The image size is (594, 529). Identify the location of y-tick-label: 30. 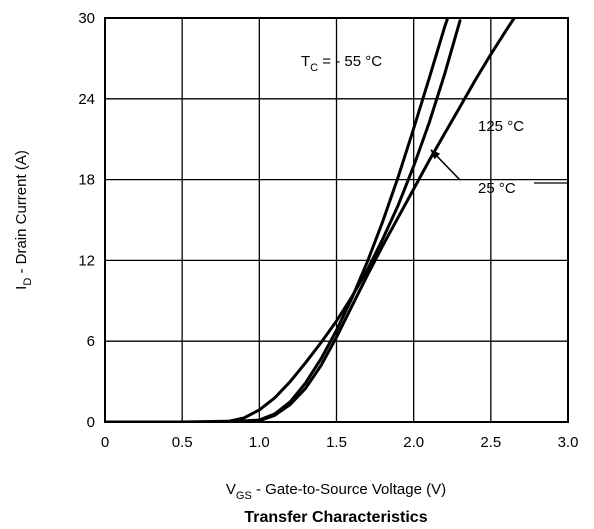
(86, 18).